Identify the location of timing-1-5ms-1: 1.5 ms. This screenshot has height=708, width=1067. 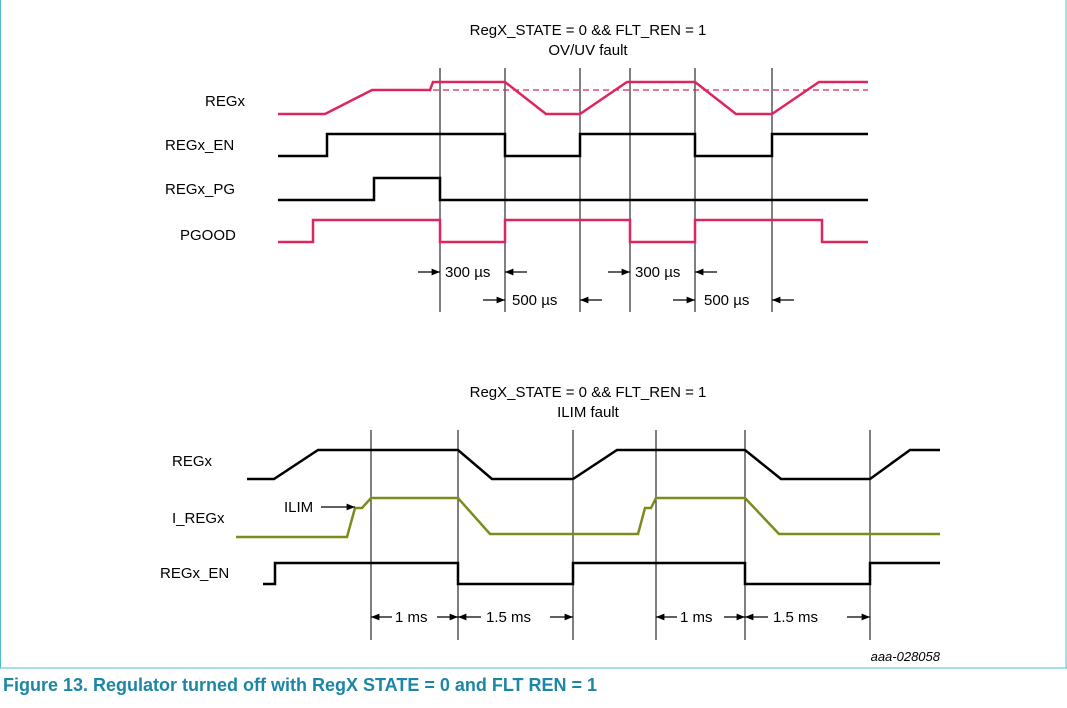
(508, 617).